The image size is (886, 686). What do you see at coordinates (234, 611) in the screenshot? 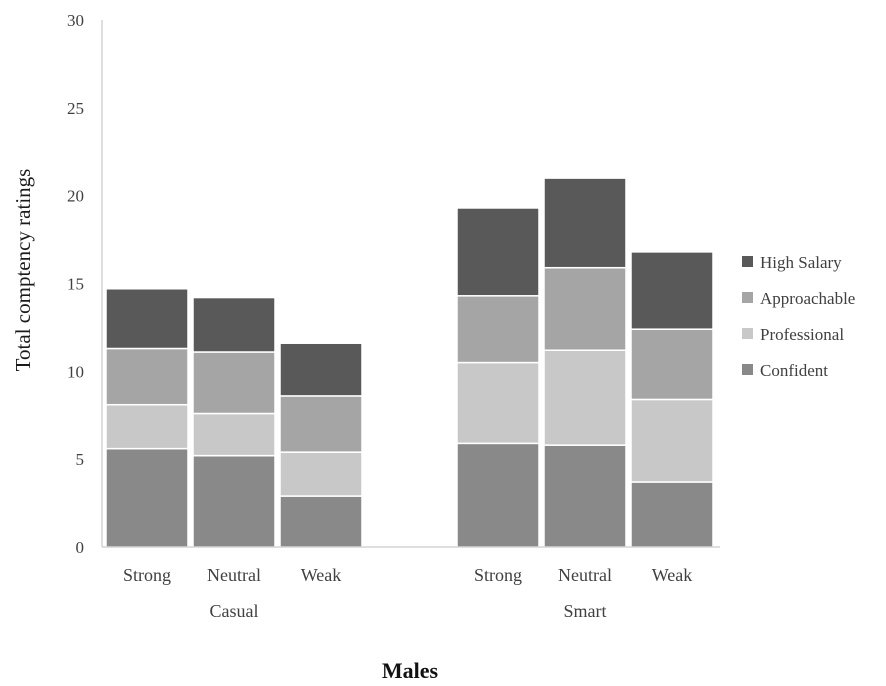
I see `x-group-label: Casual` at bounding box center [234, 611].